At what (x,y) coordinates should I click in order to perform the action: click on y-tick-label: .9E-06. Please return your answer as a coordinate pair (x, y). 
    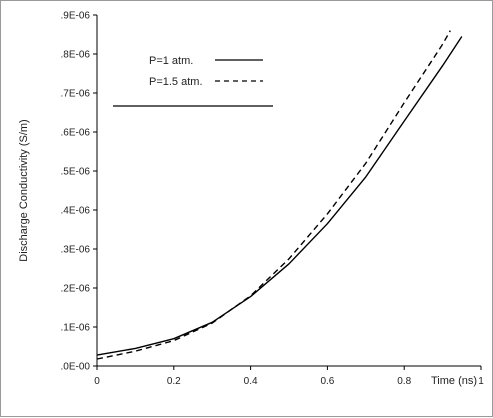
    Looking at the image, I should click on (76, 16).